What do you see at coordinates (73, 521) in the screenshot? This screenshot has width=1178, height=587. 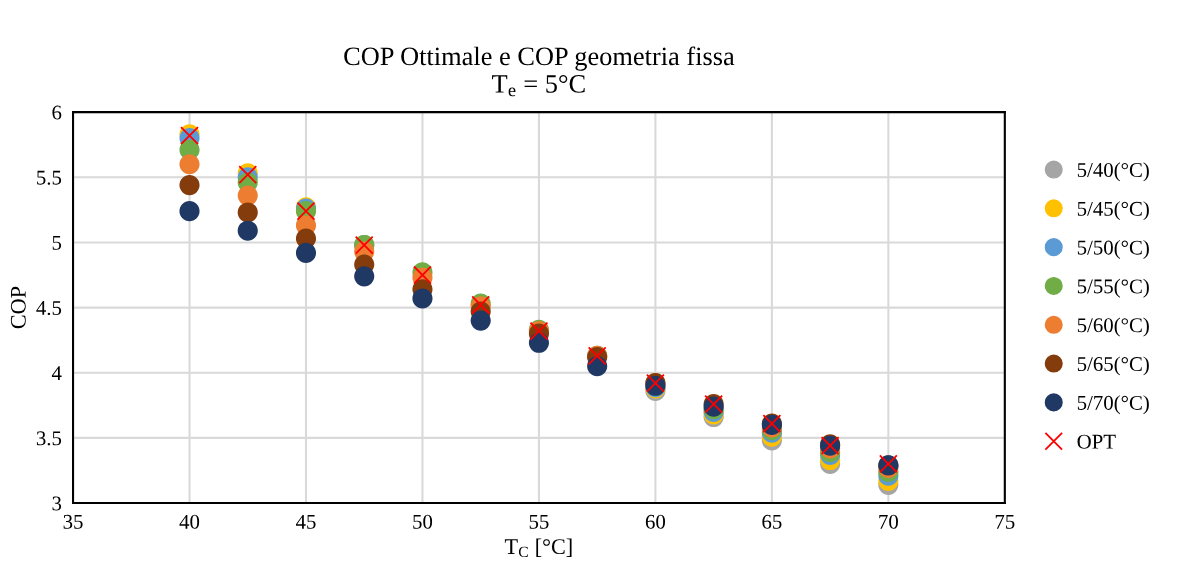 I see `x-tick-label: 35` at bounding box center [73, 521].